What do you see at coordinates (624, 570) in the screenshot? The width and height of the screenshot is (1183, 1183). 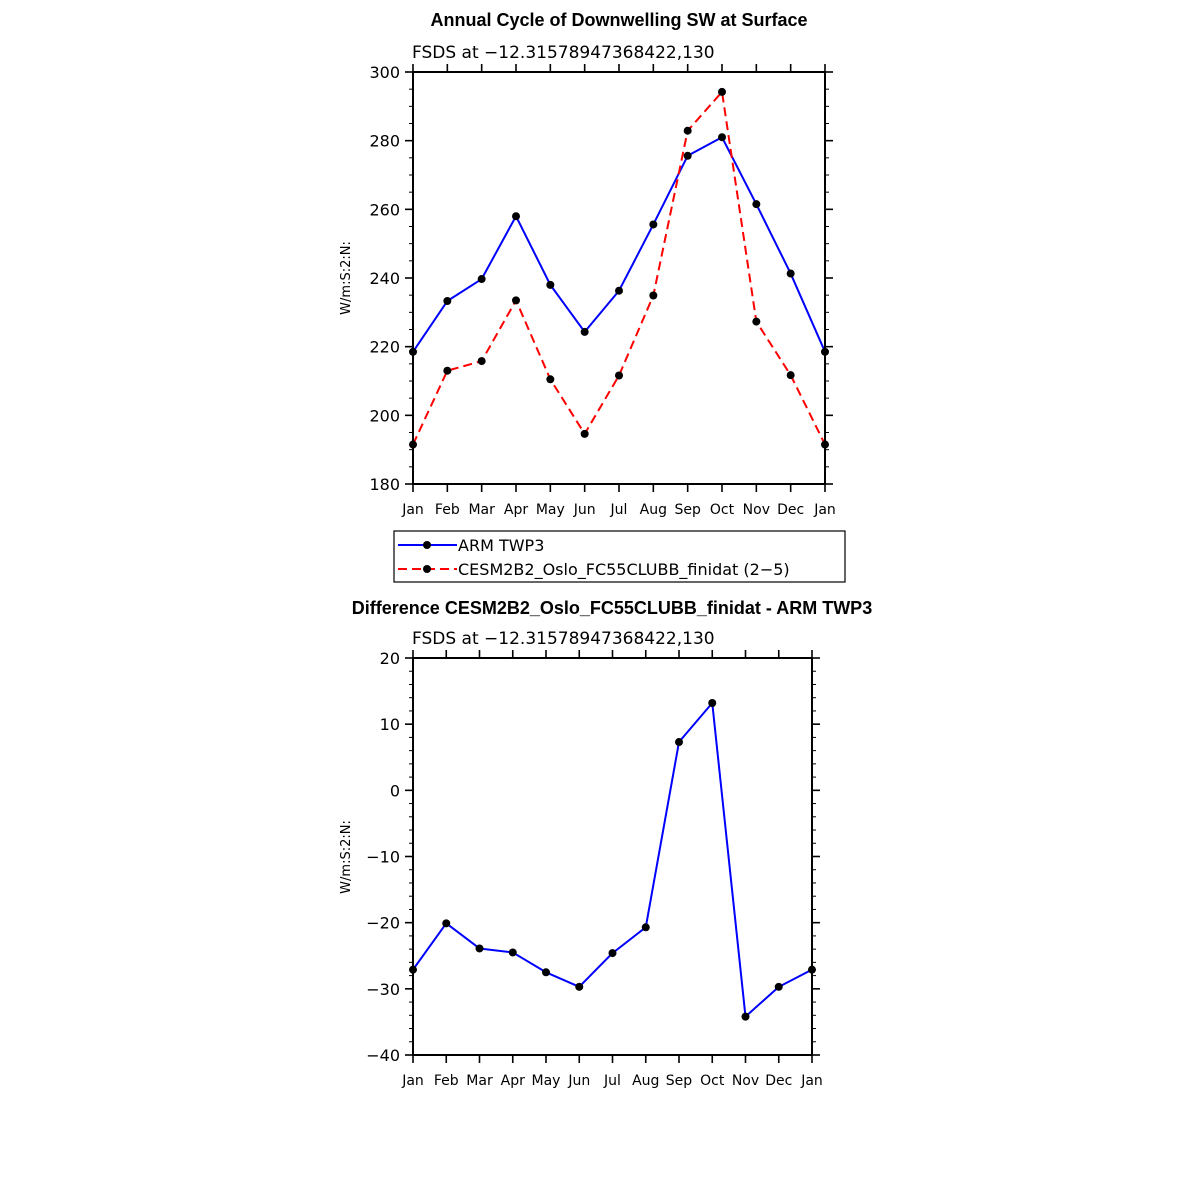 I see `legend-label-cesm: CESM2B2_Oslo_FC55CLUBB_finidat (2−5)` at bounding box center [624, 570].